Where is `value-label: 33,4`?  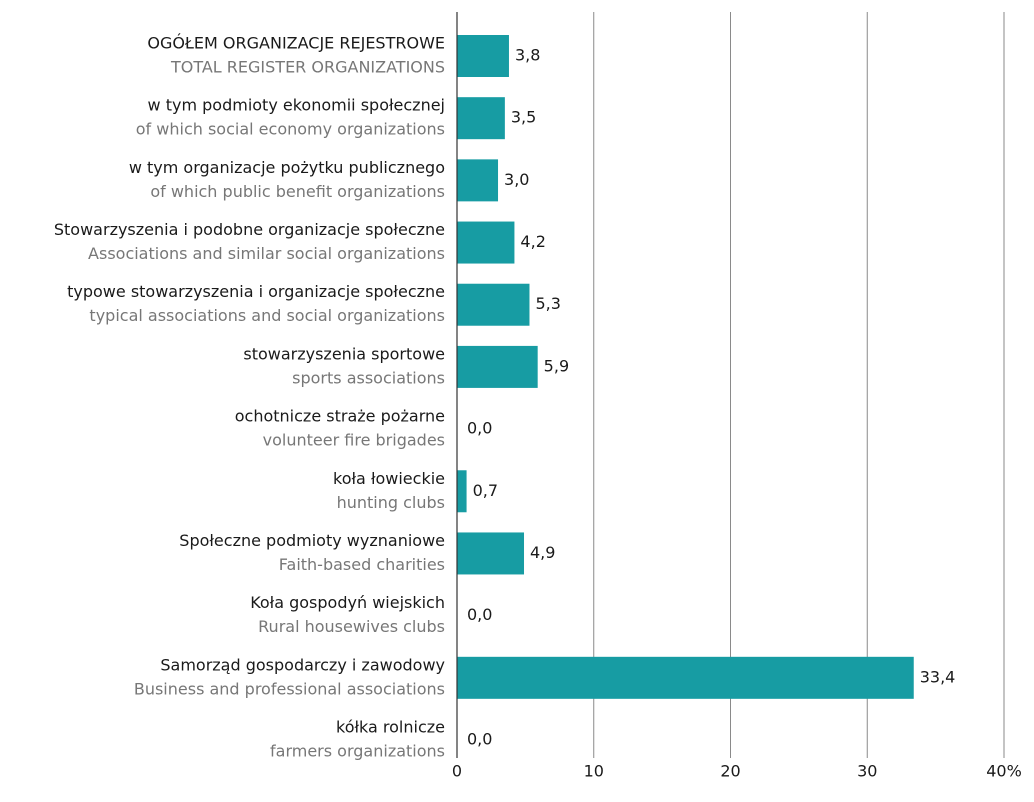
value-label: 33,4 is located at coordinates (938, 676).